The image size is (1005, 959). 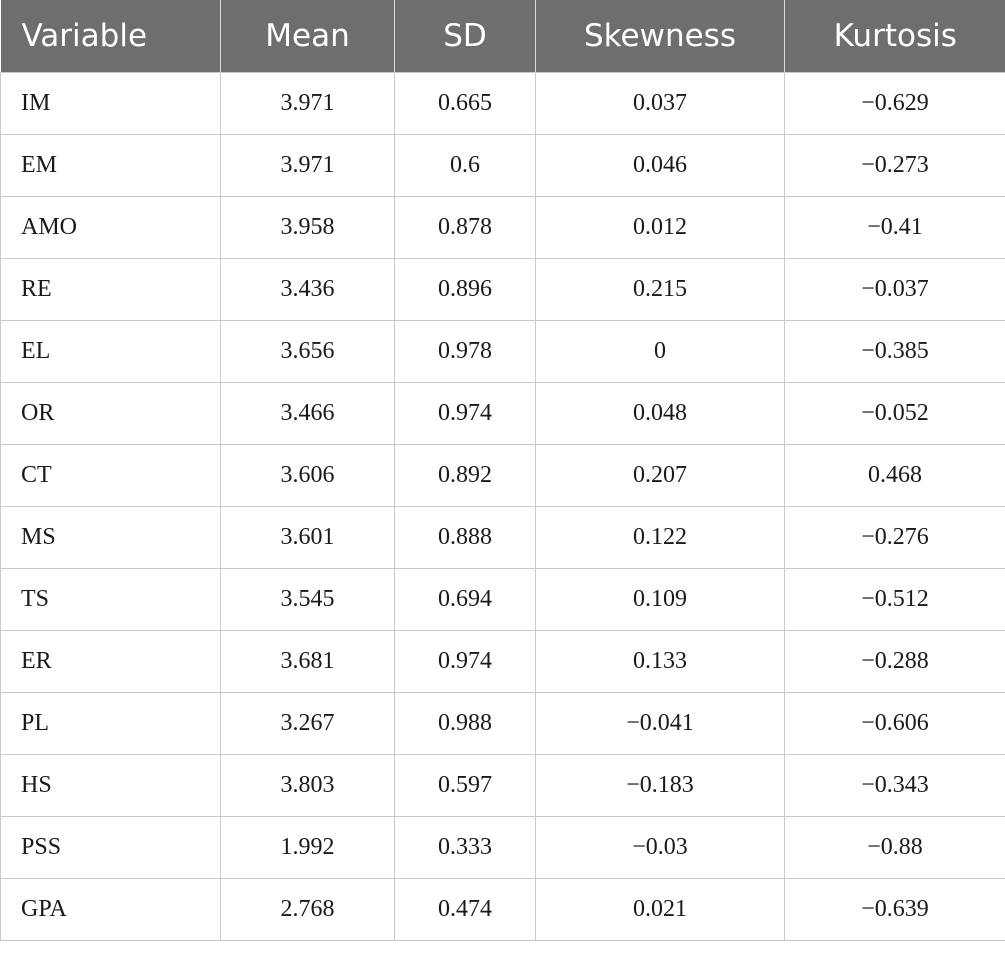 I want to click on cell-variable: TS, so click(x=110, y=599).